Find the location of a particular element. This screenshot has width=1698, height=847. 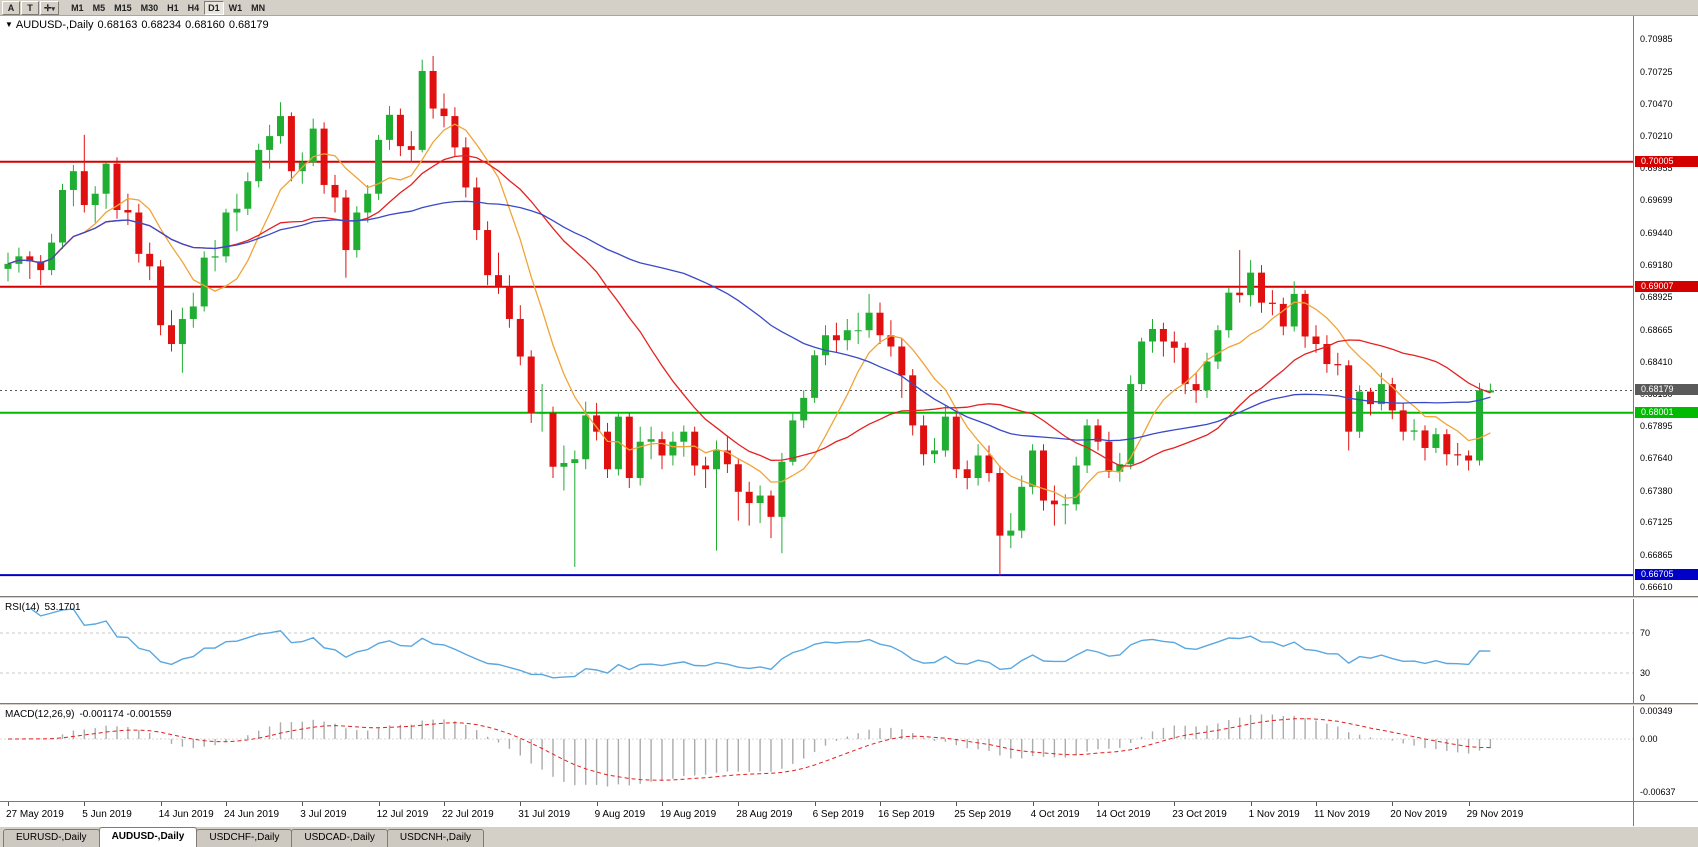

macd-histogram is located at coordinates (755, 750).